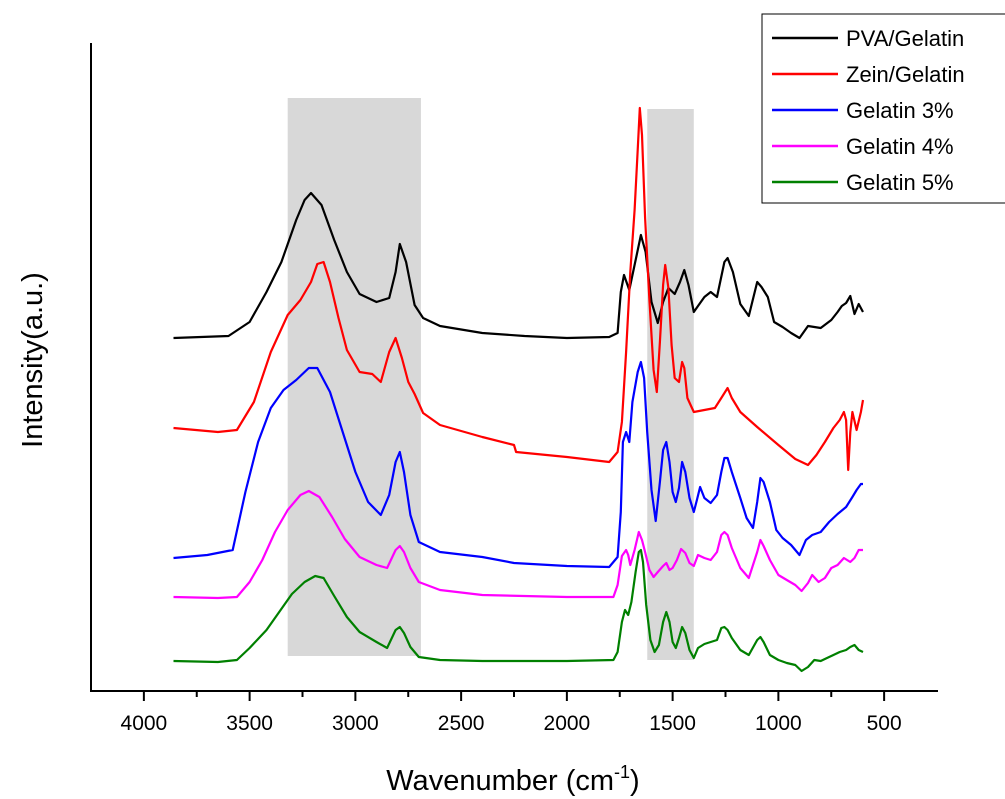 The height and width of the screenshot is (799, 1005). I want to click on x-axis-title: Wavenumber (cm-1), so click(512, 779).